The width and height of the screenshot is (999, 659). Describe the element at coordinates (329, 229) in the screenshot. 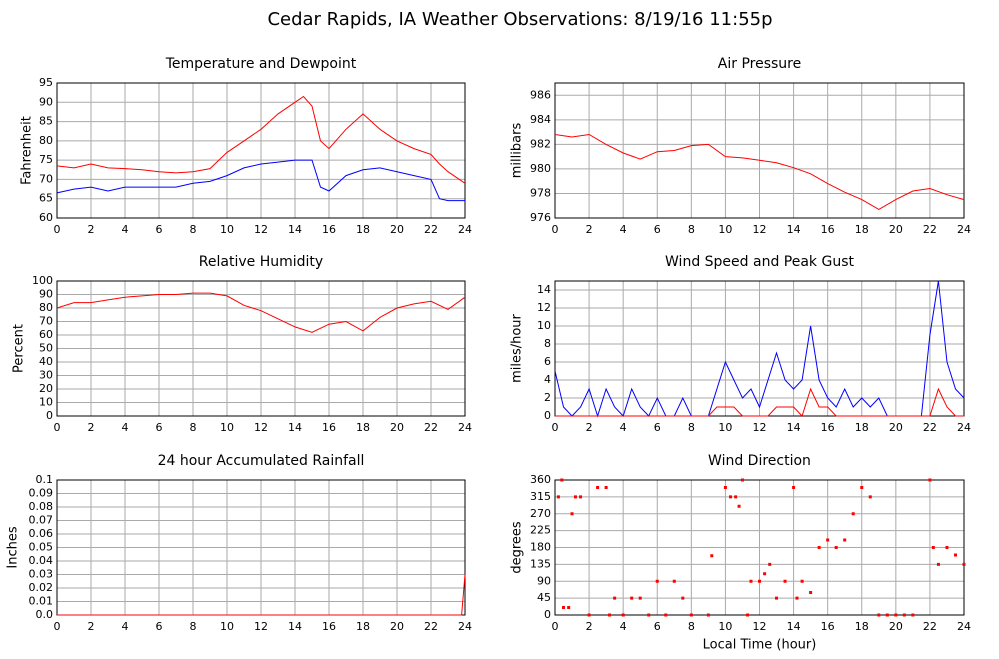

I see `x-tick-label: 16` at that location.